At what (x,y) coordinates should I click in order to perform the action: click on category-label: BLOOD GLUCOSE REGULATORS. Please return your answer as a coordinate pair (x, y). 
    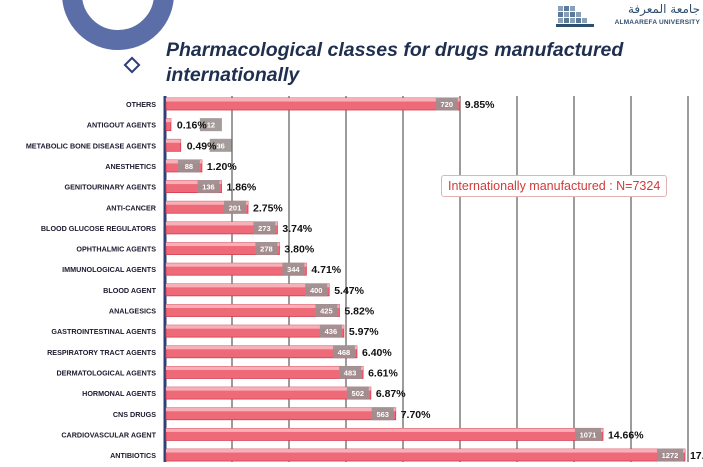
    Looking at the image, I should click on (98, 228).